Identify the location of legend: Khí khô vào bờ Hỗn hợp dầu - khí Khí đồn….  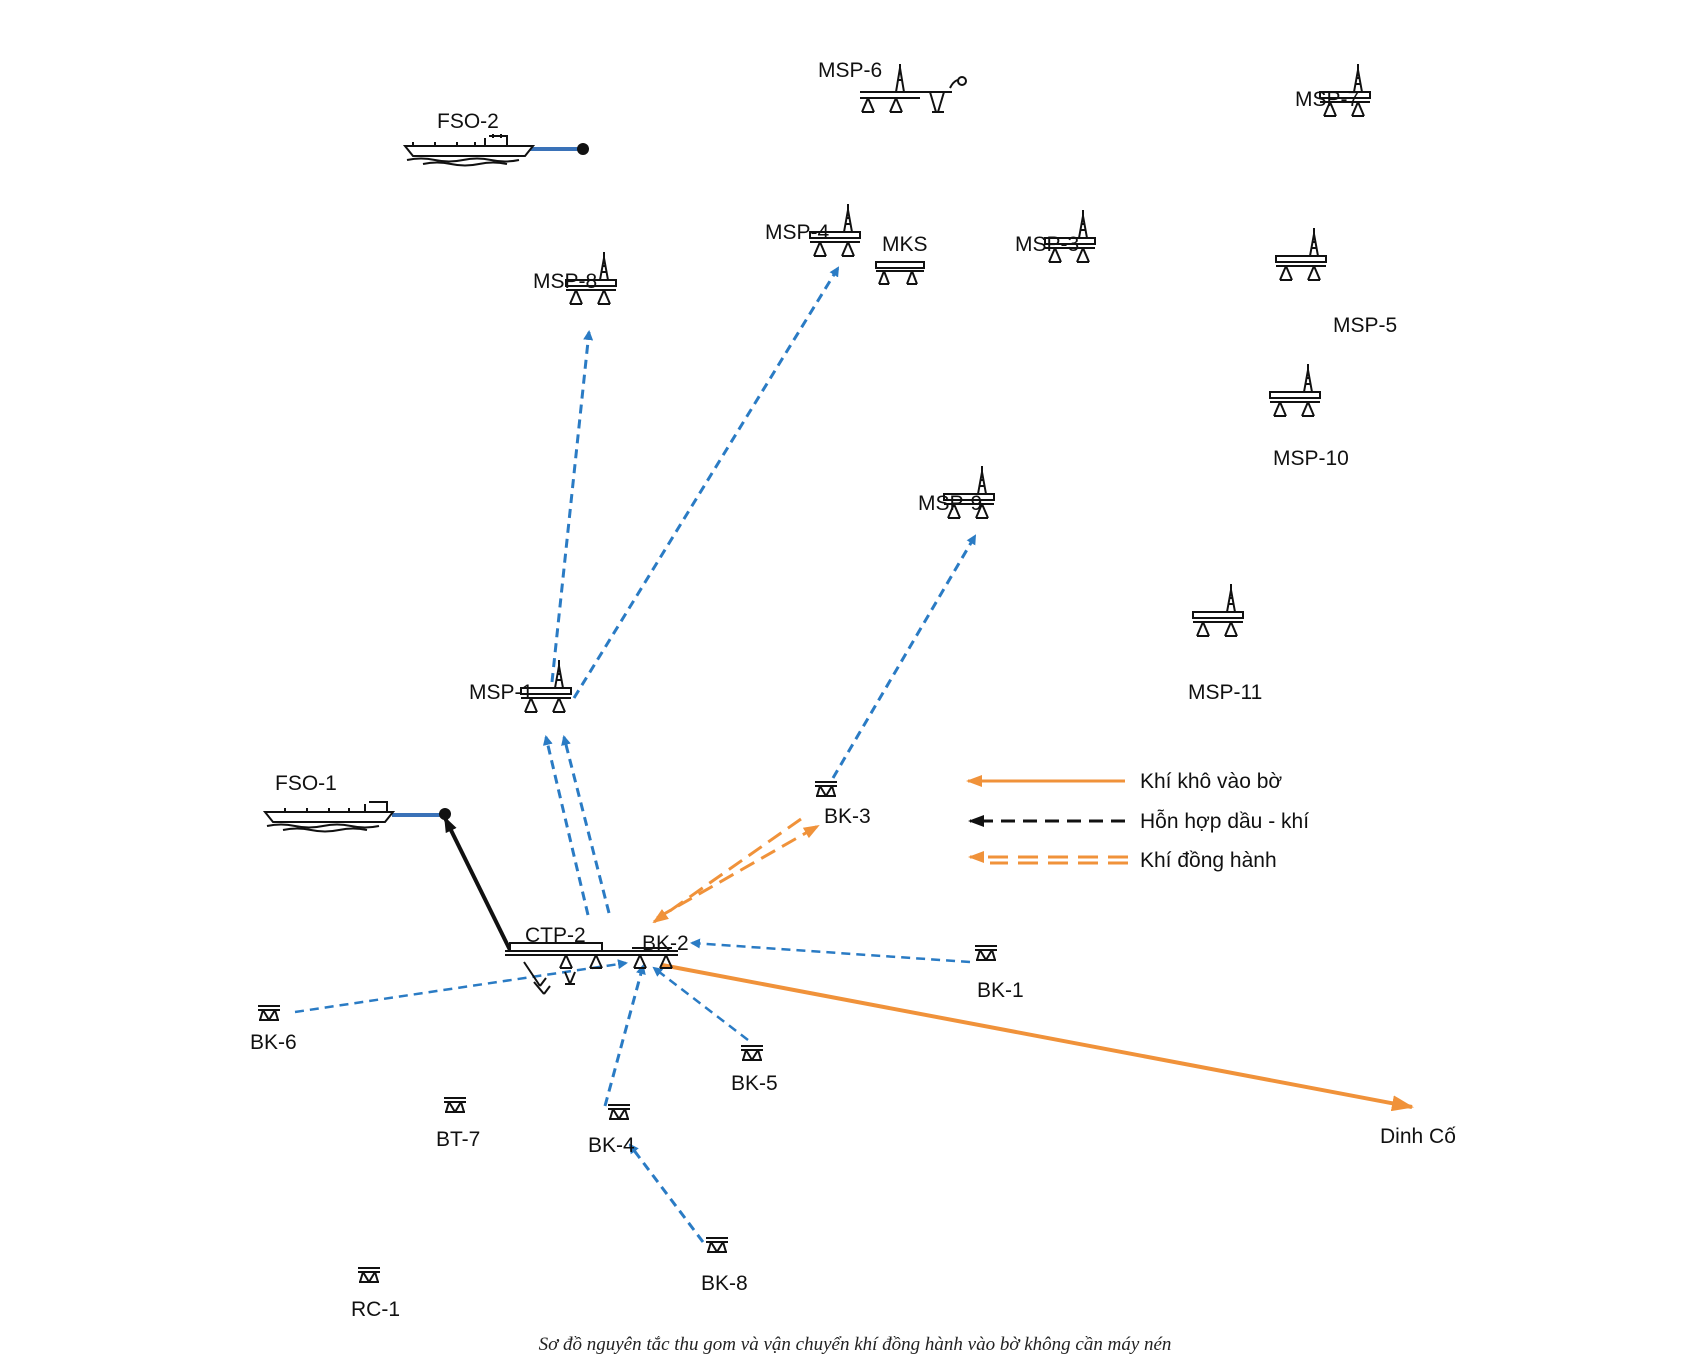
(1137, 821).